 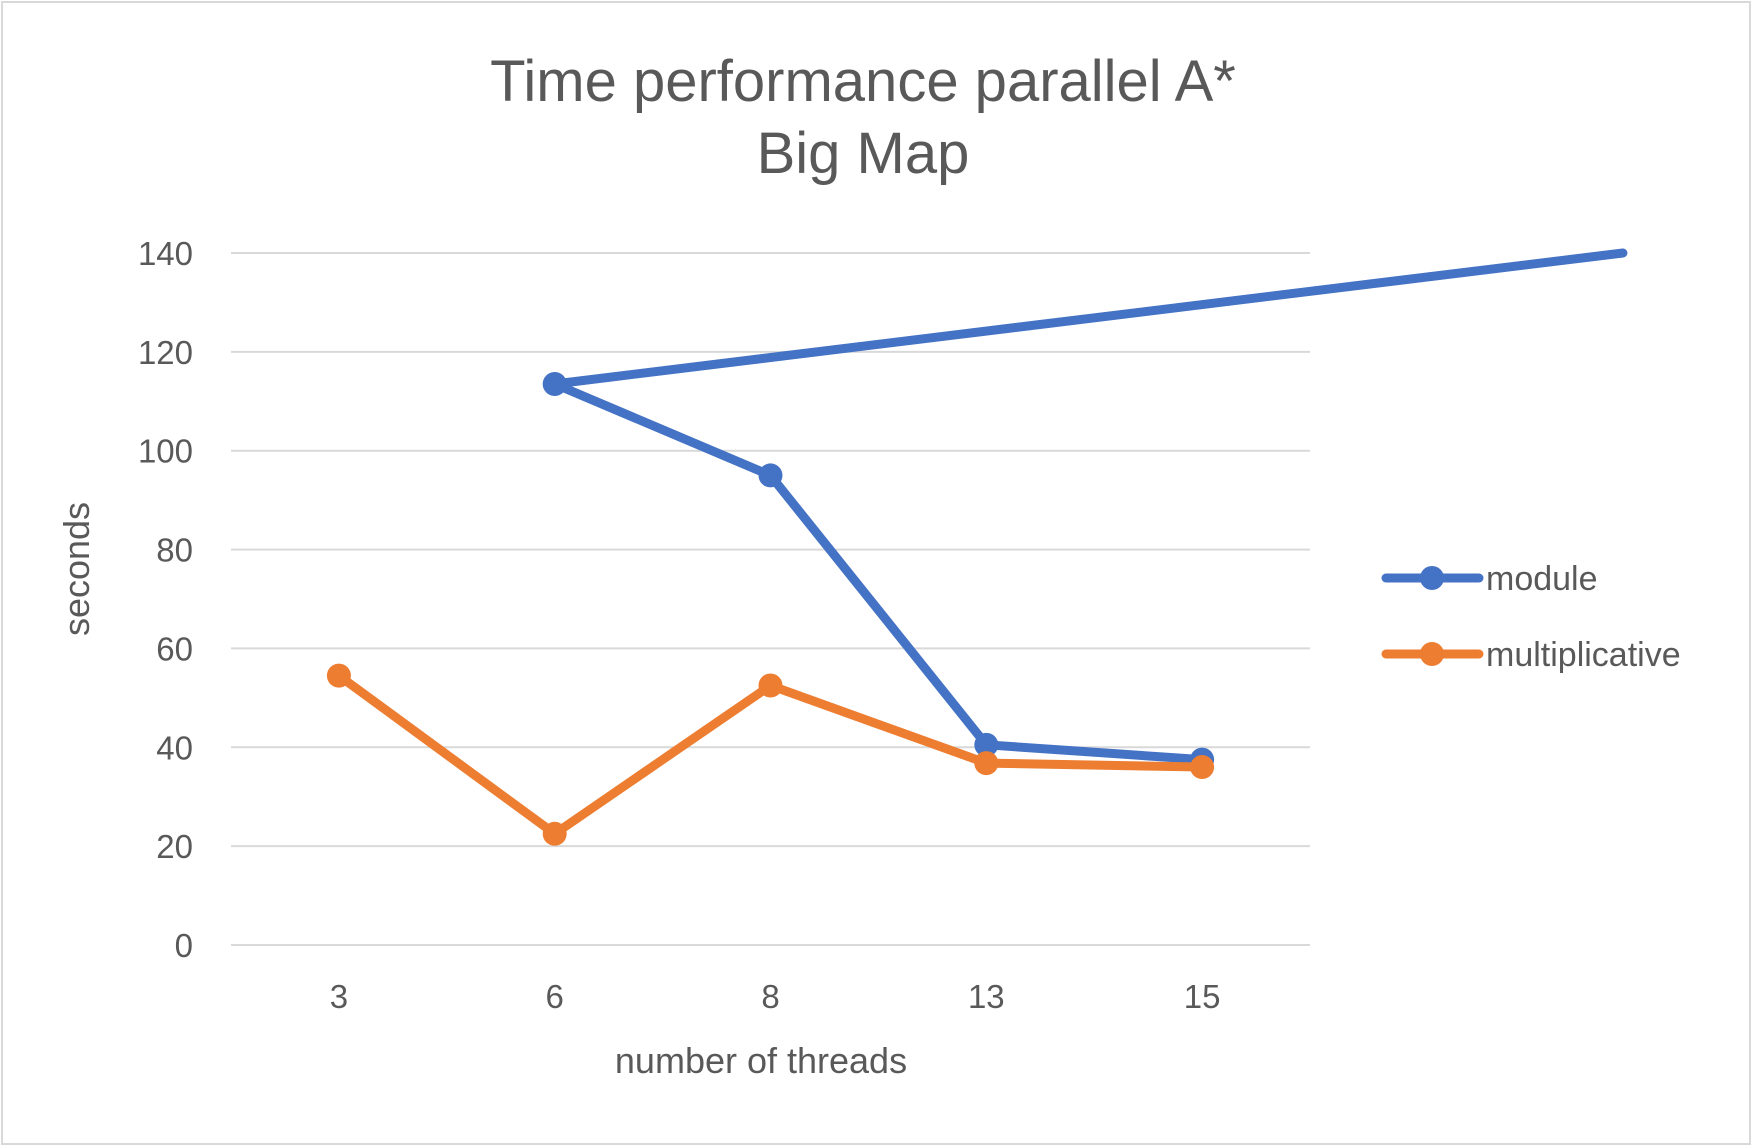 I want to click on y-tick-label: 60, so click(x=174, y=648).